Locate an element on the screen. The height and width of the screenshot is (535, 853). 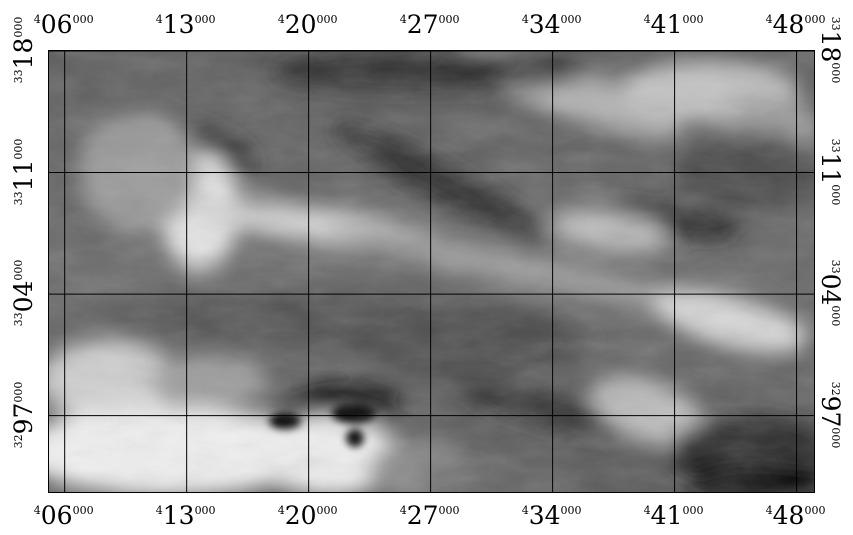
x-tick-label-top-434000: 434000 is located at coordinates (551, 24).